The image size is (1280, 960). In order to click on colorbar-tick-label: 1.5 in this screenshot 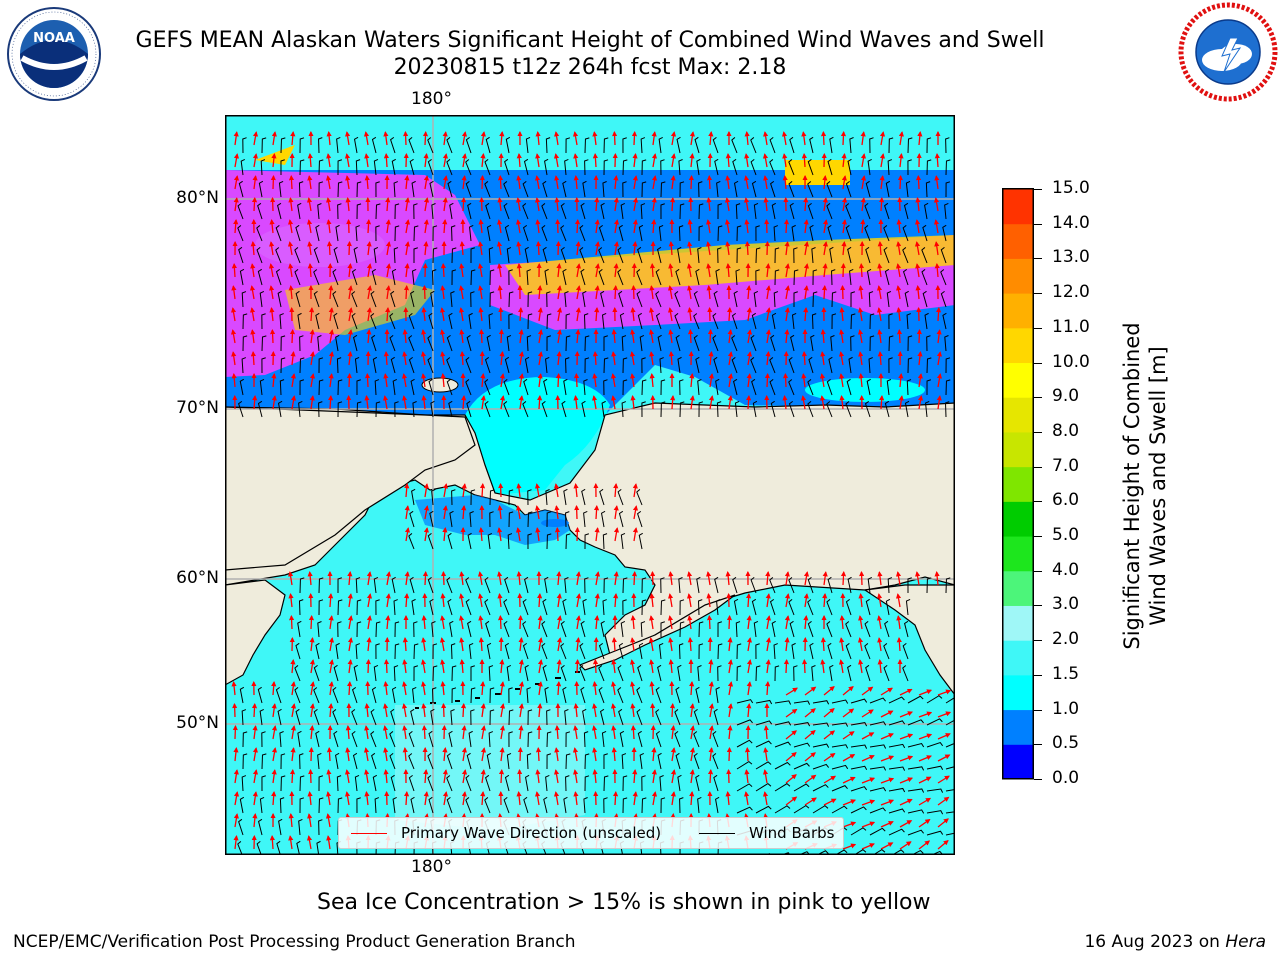, I will do `click(1066, 673)`.